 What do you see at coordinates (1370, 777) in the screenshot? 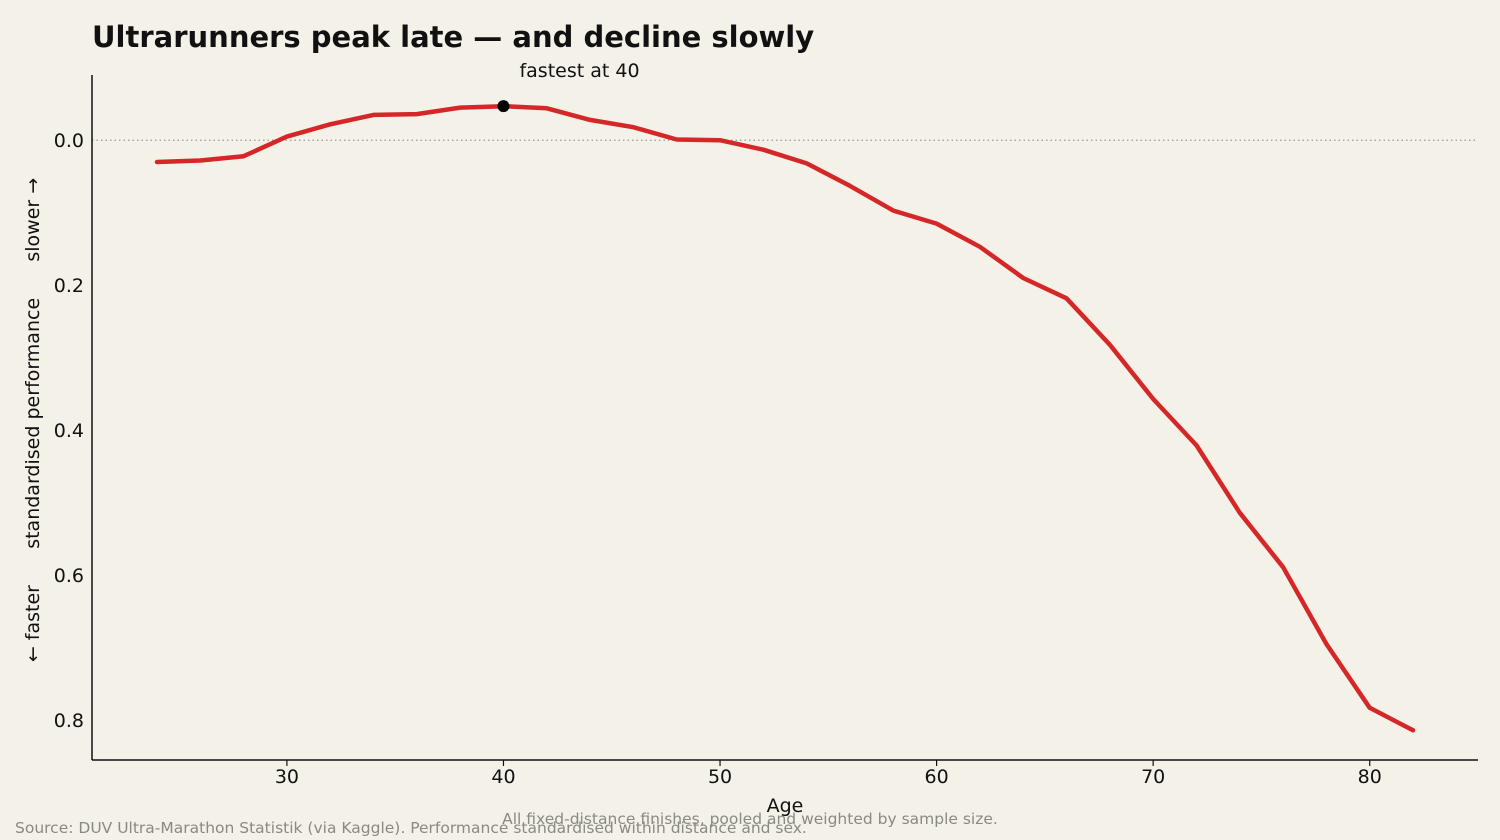
I see `x-tick-label: 80` at bounding box center [1370, 777].